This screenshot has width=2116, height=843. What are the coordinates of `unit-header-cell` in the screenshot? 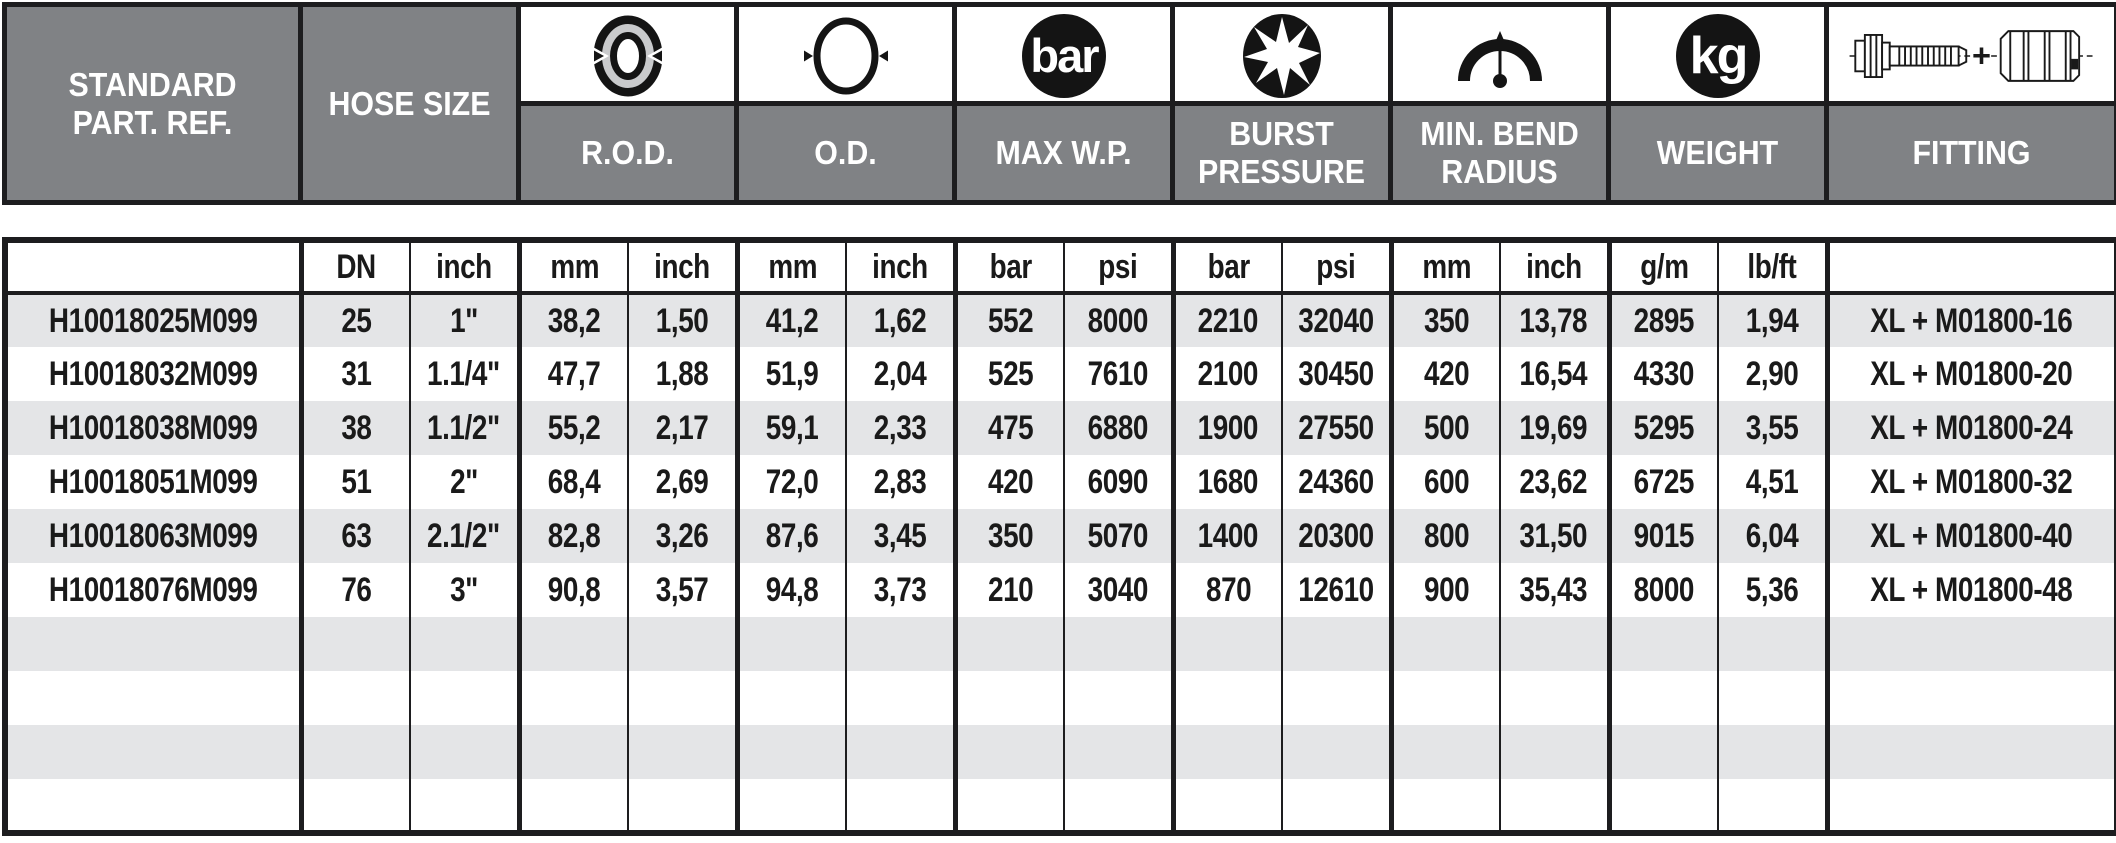 It's located at (1970, 267).